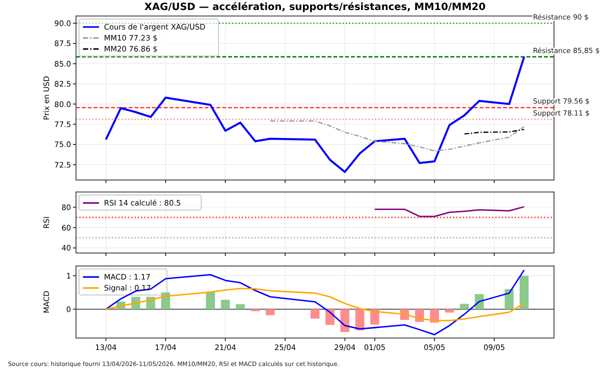 This screenshot has height=374, width=601. What do you see at coordinates (315, 7) in the screenshot?
I see `chart-title: XAG/USD — accélération, supports/résistances, MM10/MM20` at bounding box center [315, 7].